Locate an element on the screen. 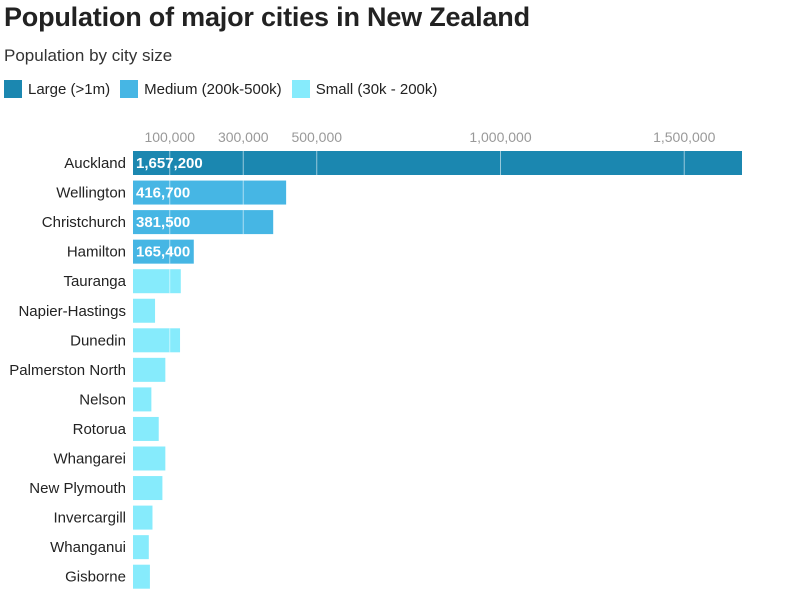 The width and height of the screenshot is (800, 603). x-tick-label: 500,000 is located at coordinates (316, 137).